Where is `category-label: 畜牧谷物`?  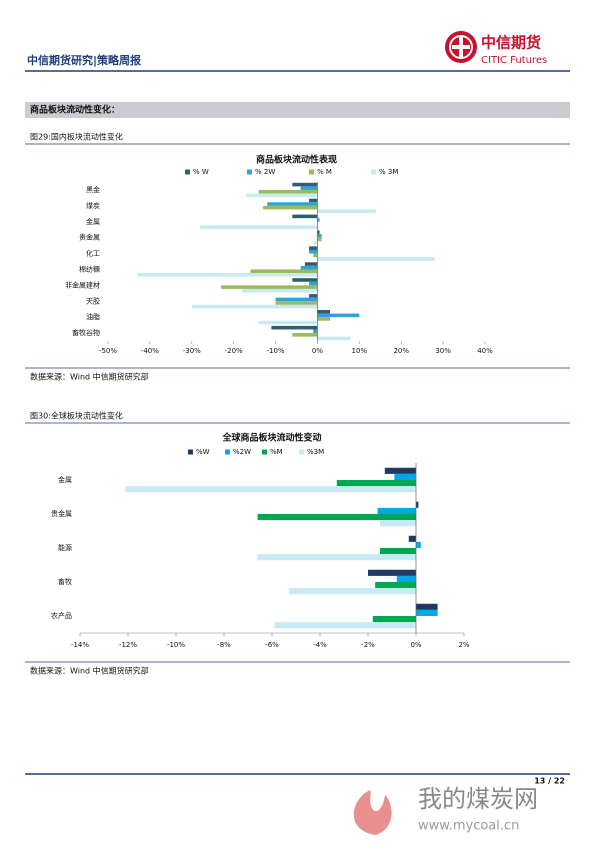
category-label: 畜牧谷物 is located at coordinates (86, 332).